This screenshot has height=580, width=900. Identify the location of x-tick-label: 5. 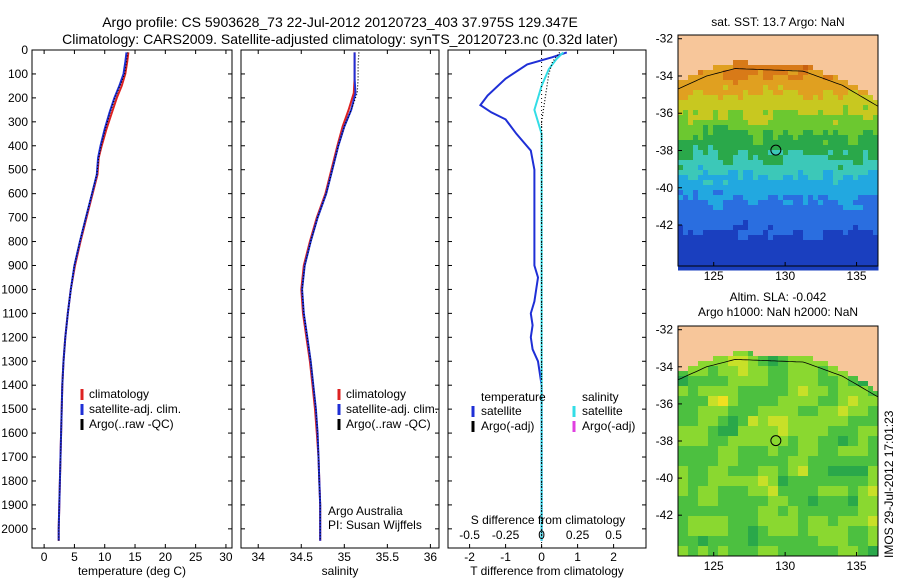
(74, 557).